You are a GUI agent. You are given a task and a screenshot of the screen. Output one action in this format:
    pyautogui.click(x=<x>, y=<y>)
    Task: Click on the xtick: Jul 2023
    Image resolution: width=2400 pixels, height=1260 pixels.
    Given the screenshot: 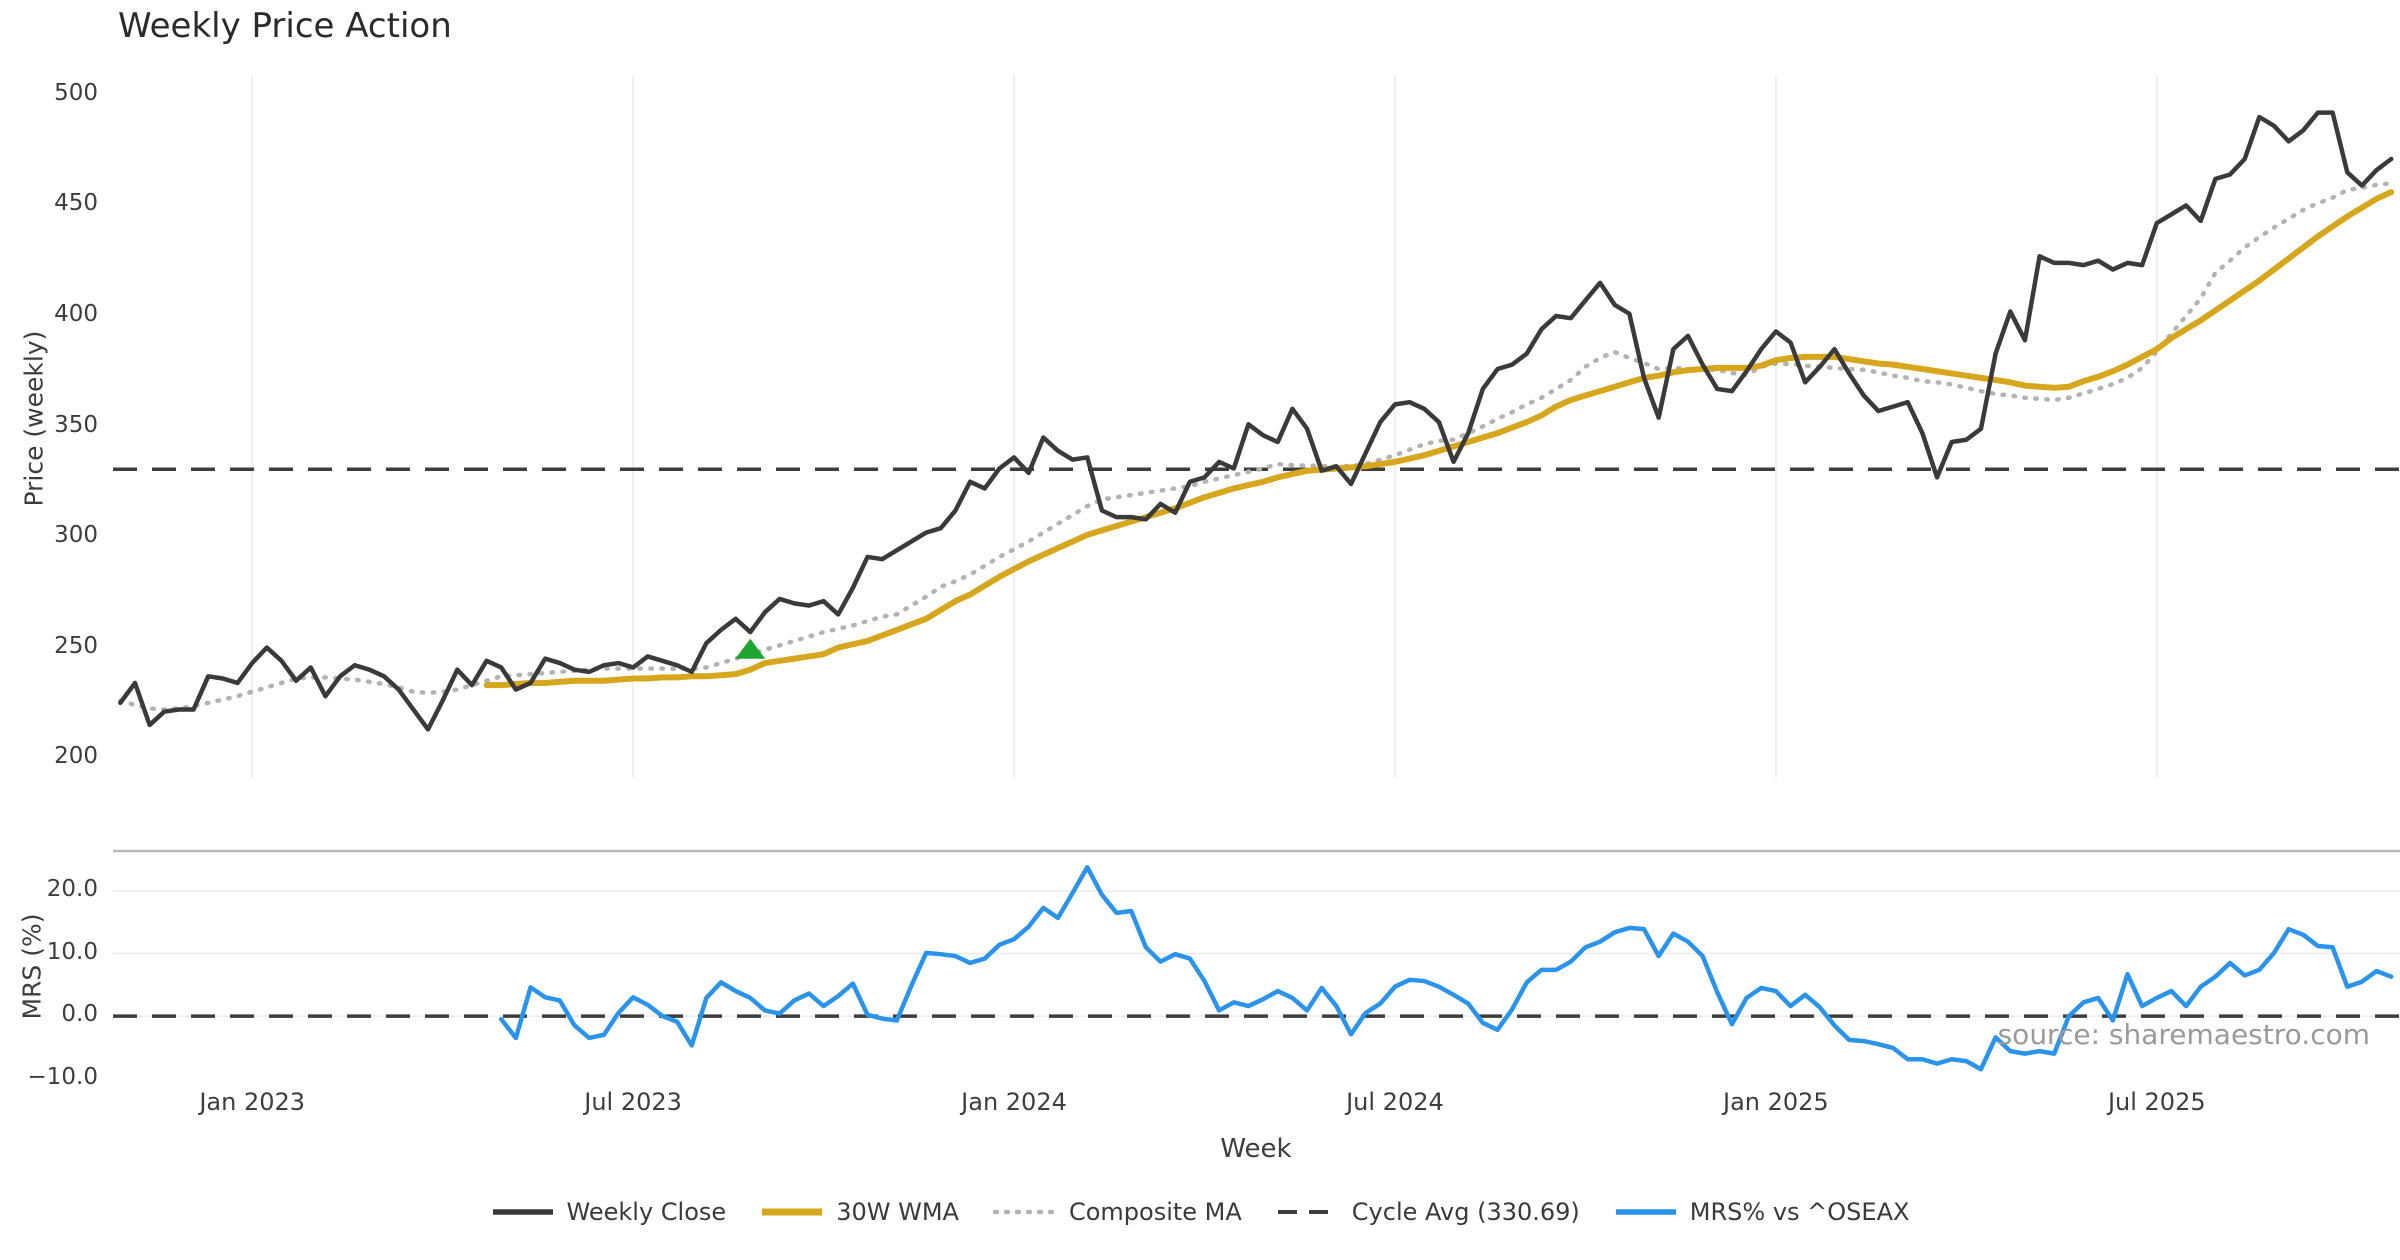 What is the action you would take?
    pyautogui.click(x=633, y=1102)
    